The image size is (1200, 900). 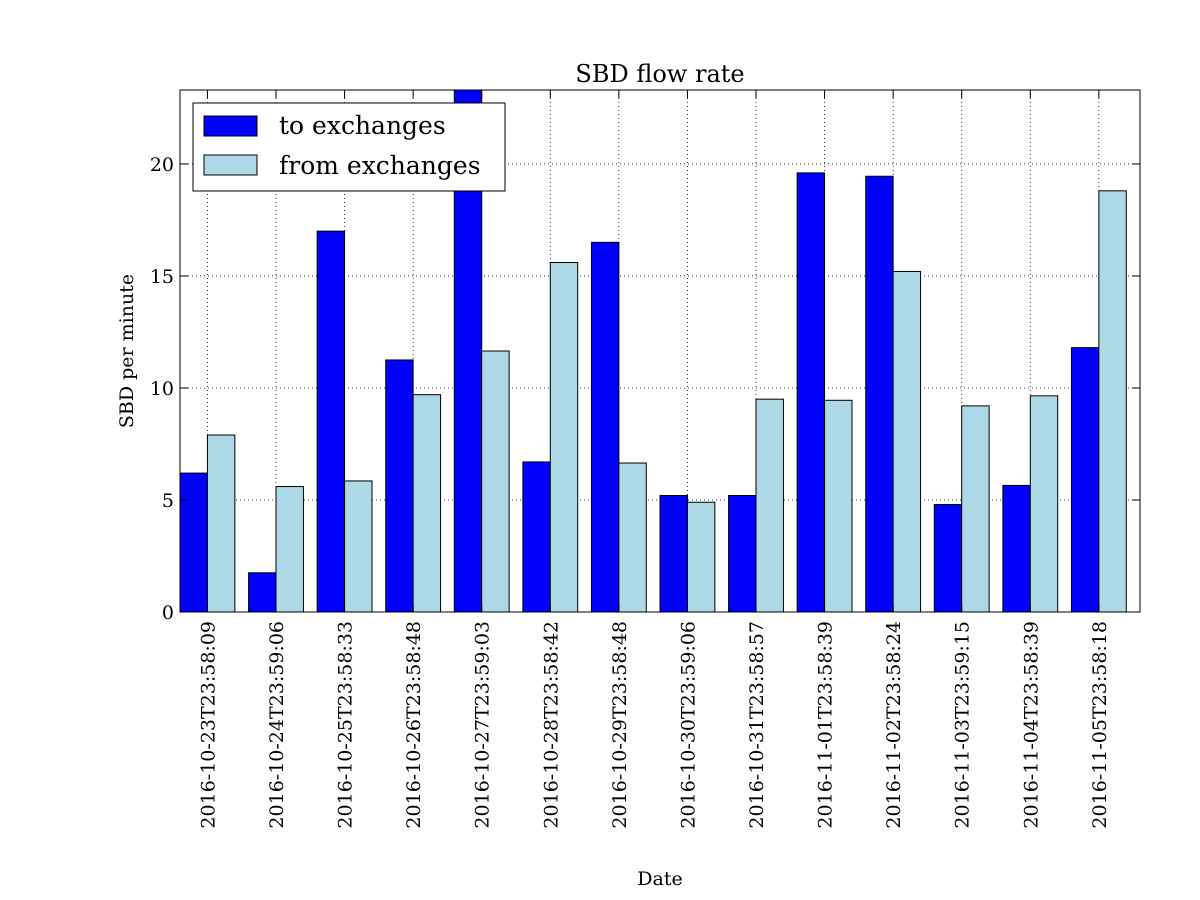 What do you see at coordinates (659, 879) in the screenshot?
I see `x-axis-label: Date` at bounding box center [659, 879].